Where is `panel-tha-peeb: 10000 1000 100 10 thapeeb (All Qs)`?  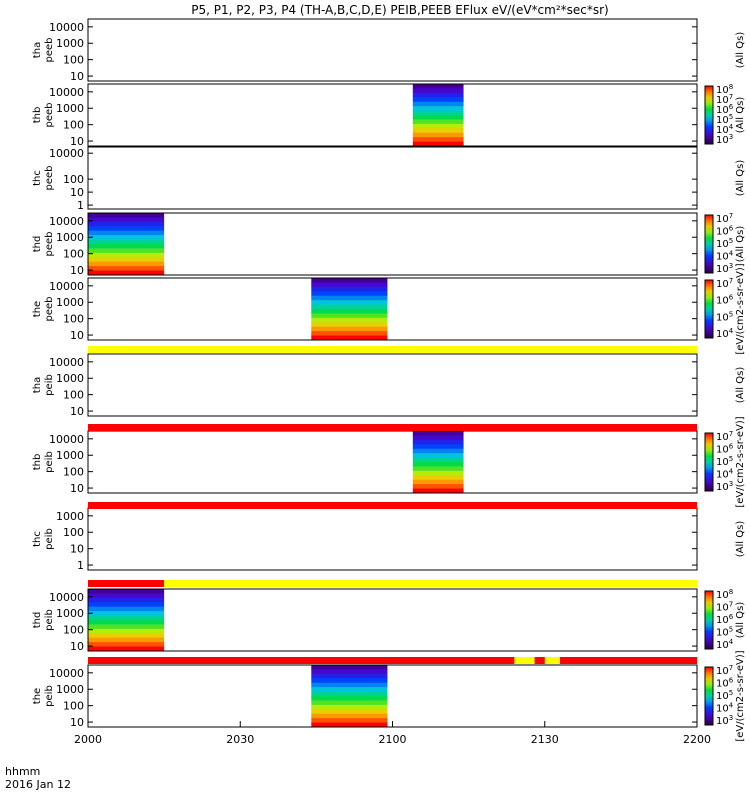 panel-tha-peeb: 10000 1000 100 10 thapeeb (All Qs) is located at coordinates (389, 50).